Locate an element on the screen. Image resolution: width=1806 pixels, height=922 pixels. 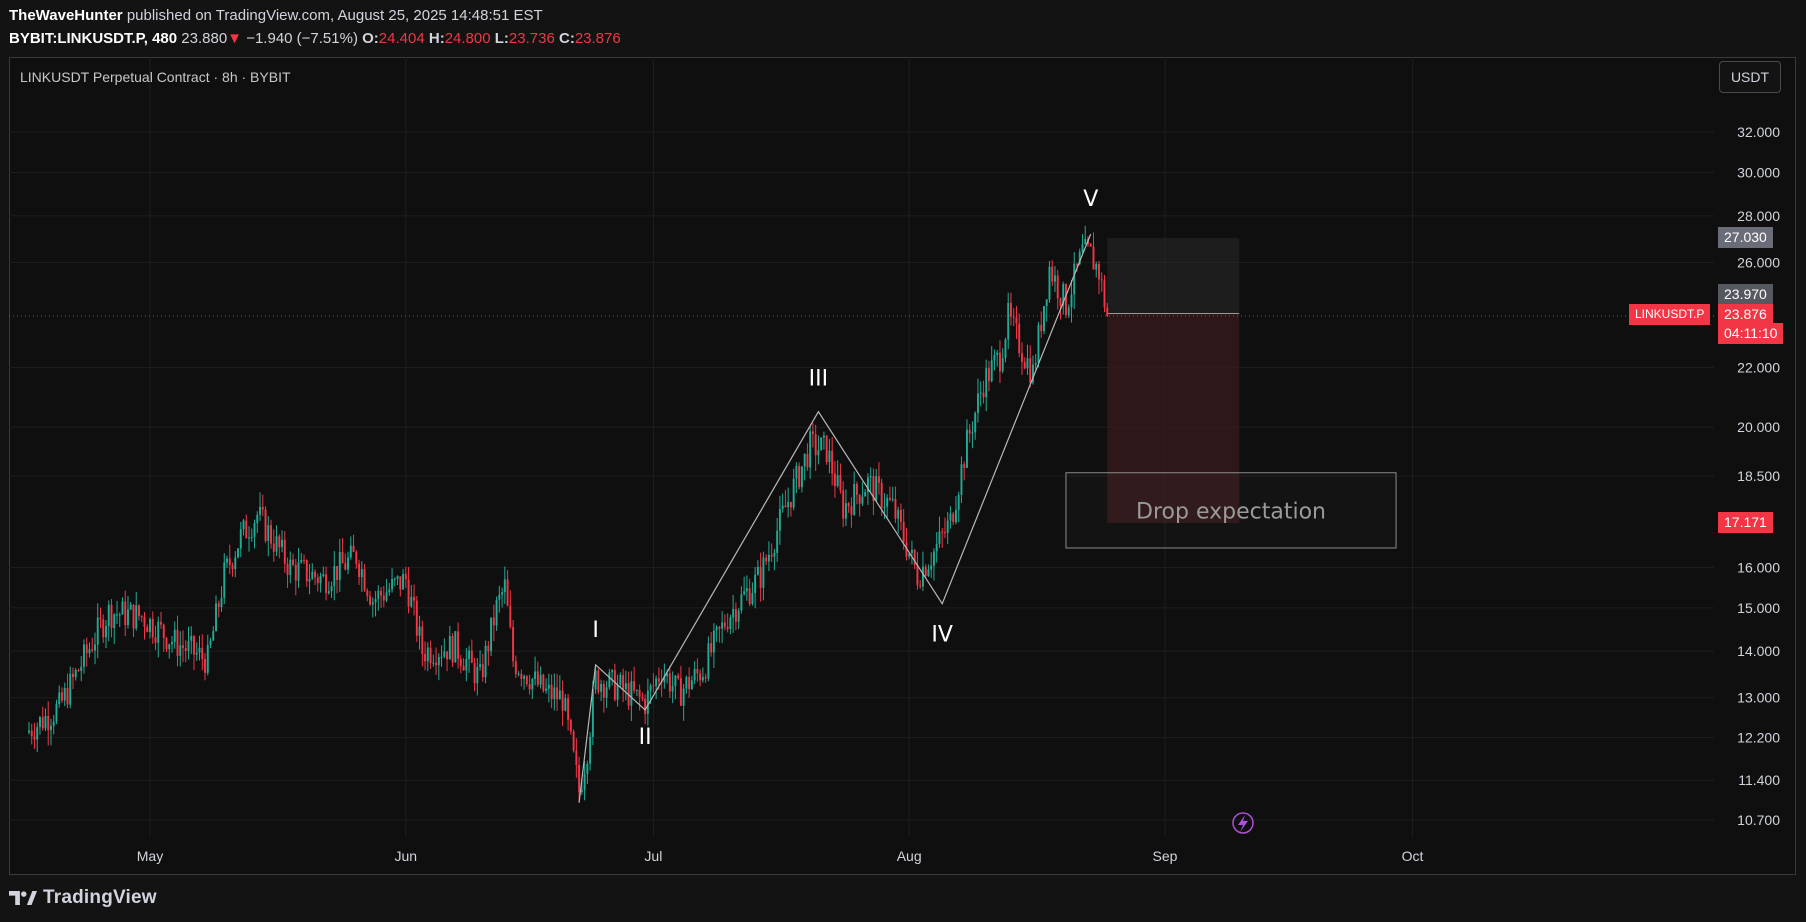
drop-expectation-box: Drop expectation is located at coordinates (1231, 510).